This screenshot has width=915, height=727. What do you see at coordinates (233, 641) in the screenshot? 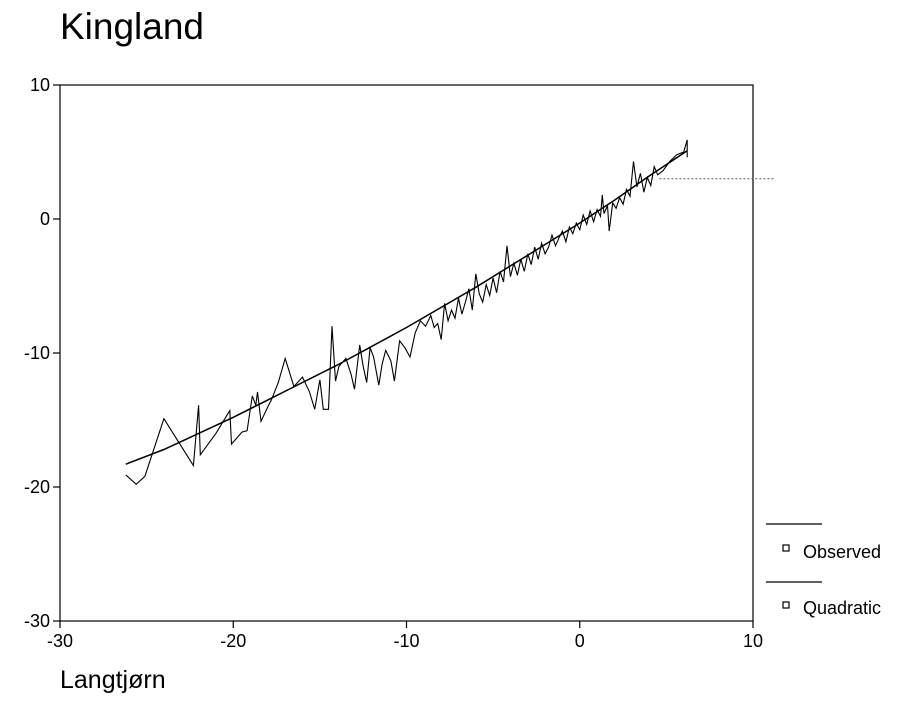
I see `x-tick-label: -20` at bounding box center [233, 641].